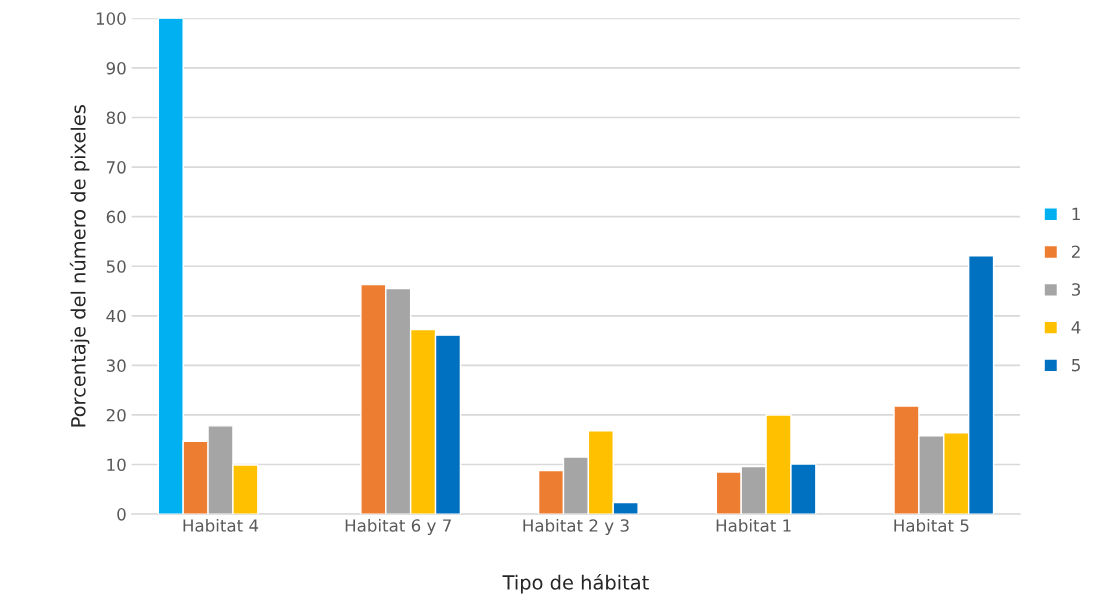 The width and height of the screenshot is (1097, 612). I want to click on x-tick-label: Habitat 1, so click(753, 525).